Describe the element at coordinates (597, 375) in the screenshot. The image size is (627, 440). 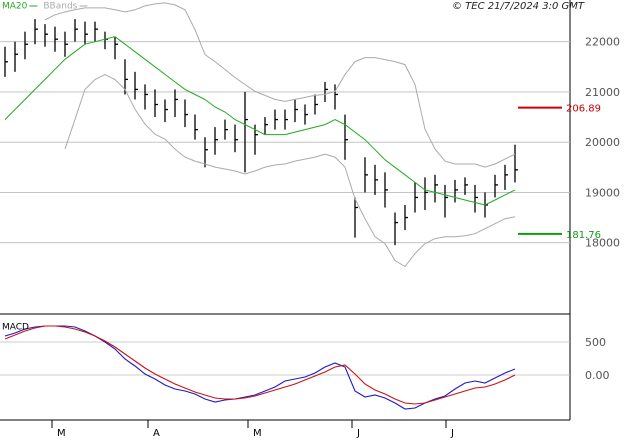
I see `y-tick-label: 0.00` at that location.